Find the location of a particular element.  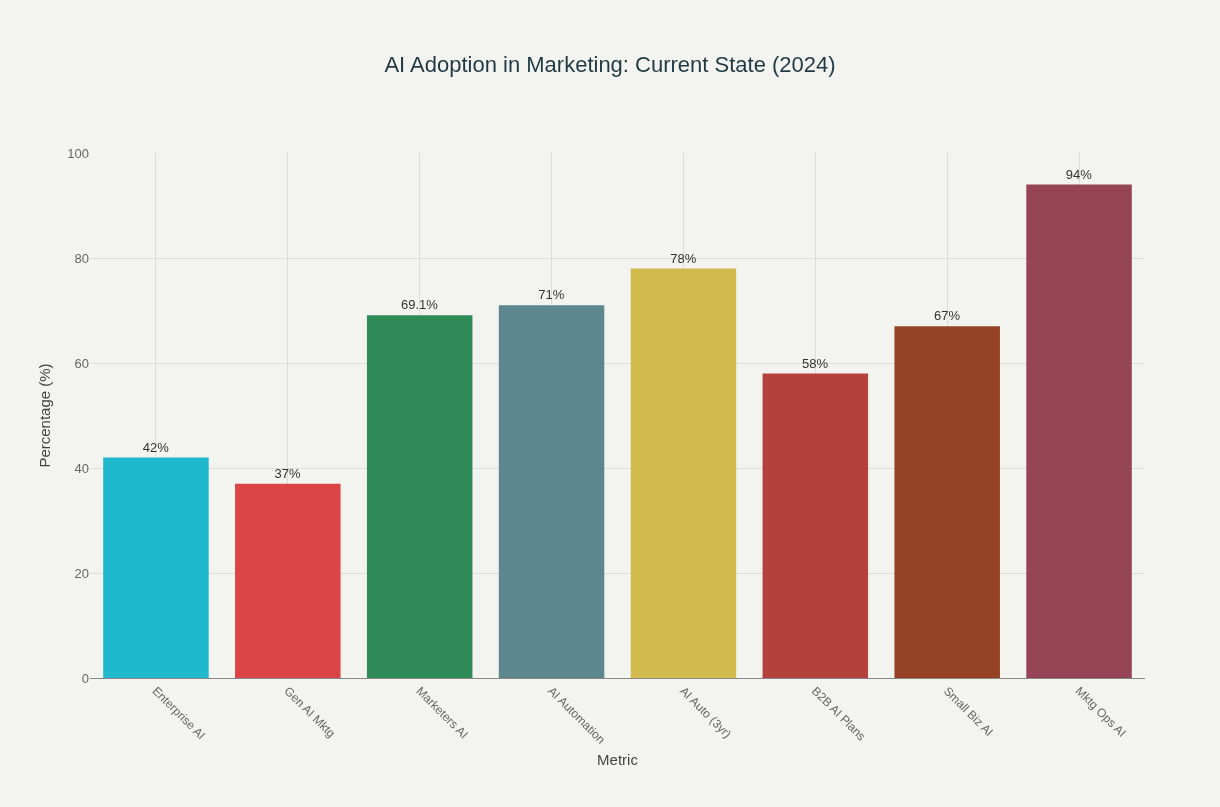

data-label: 58% is located at coordinates (815, 363).